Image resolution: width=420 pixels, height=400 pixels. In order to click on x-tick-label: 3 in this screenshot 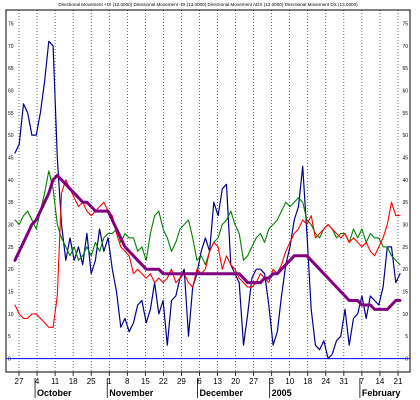, I will do `click(271, 381)`.